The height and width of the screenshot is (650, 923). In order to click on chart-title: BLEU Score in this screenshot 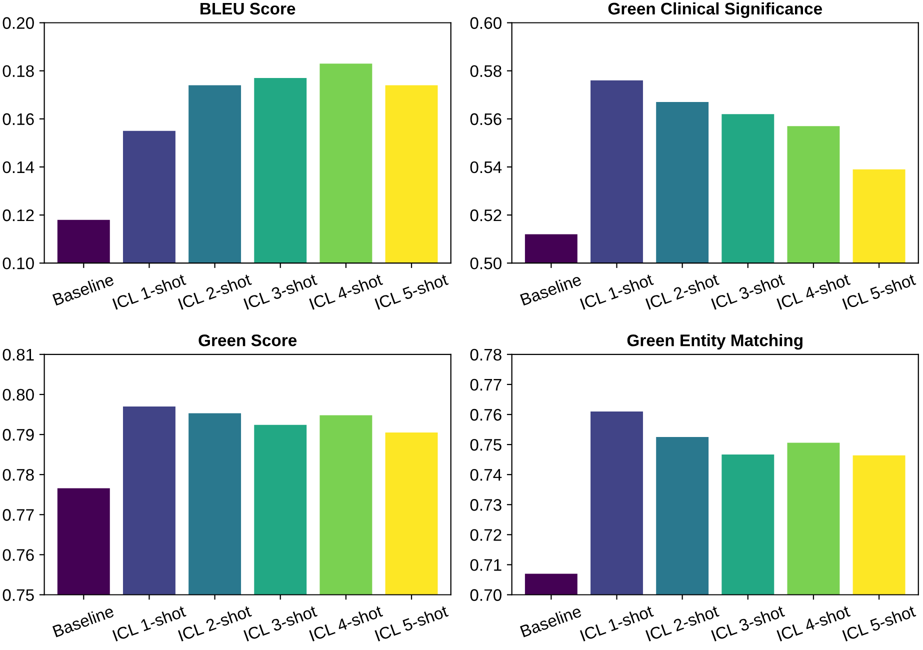, I will do `click(248, 8)`.